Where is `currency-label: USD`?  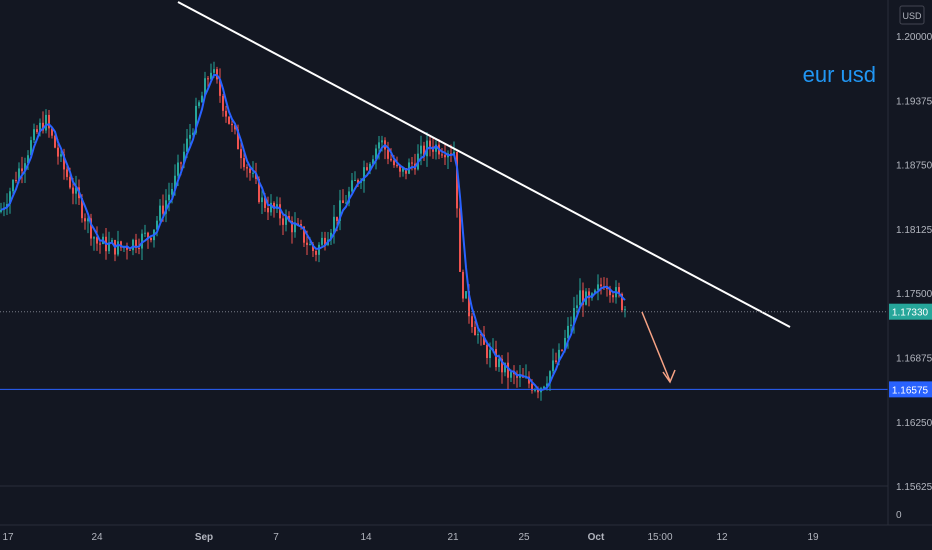 currency-label: USD is located at coordinates (912, 16).